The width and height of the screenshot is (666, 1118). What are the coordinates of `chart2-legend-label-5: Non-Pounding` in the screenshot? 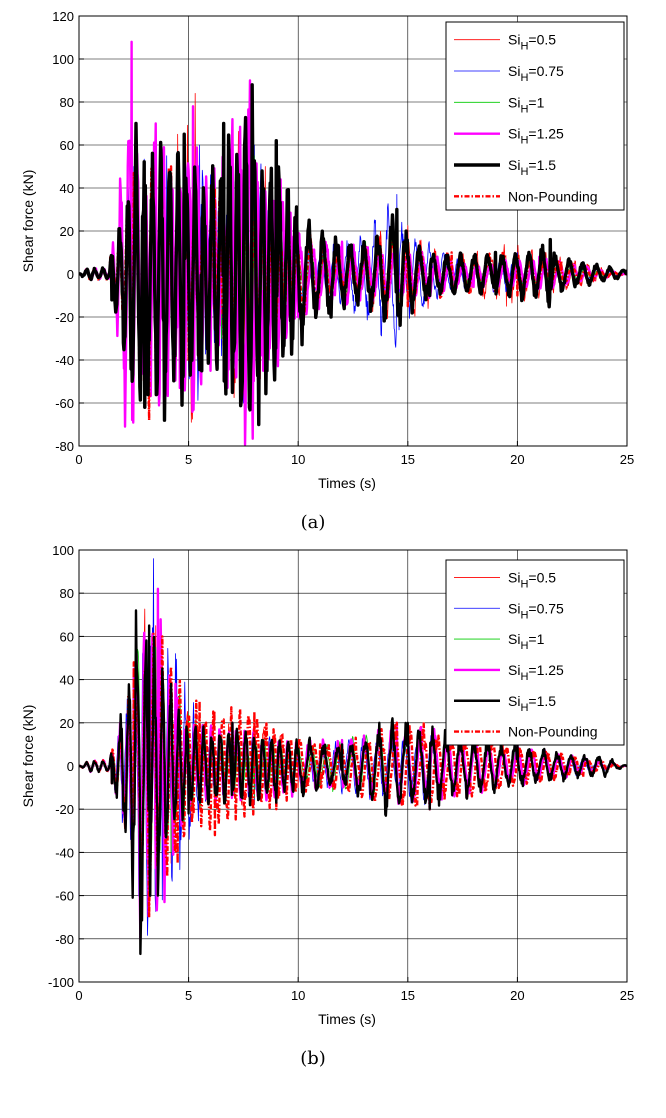 It's located at (553, 732).